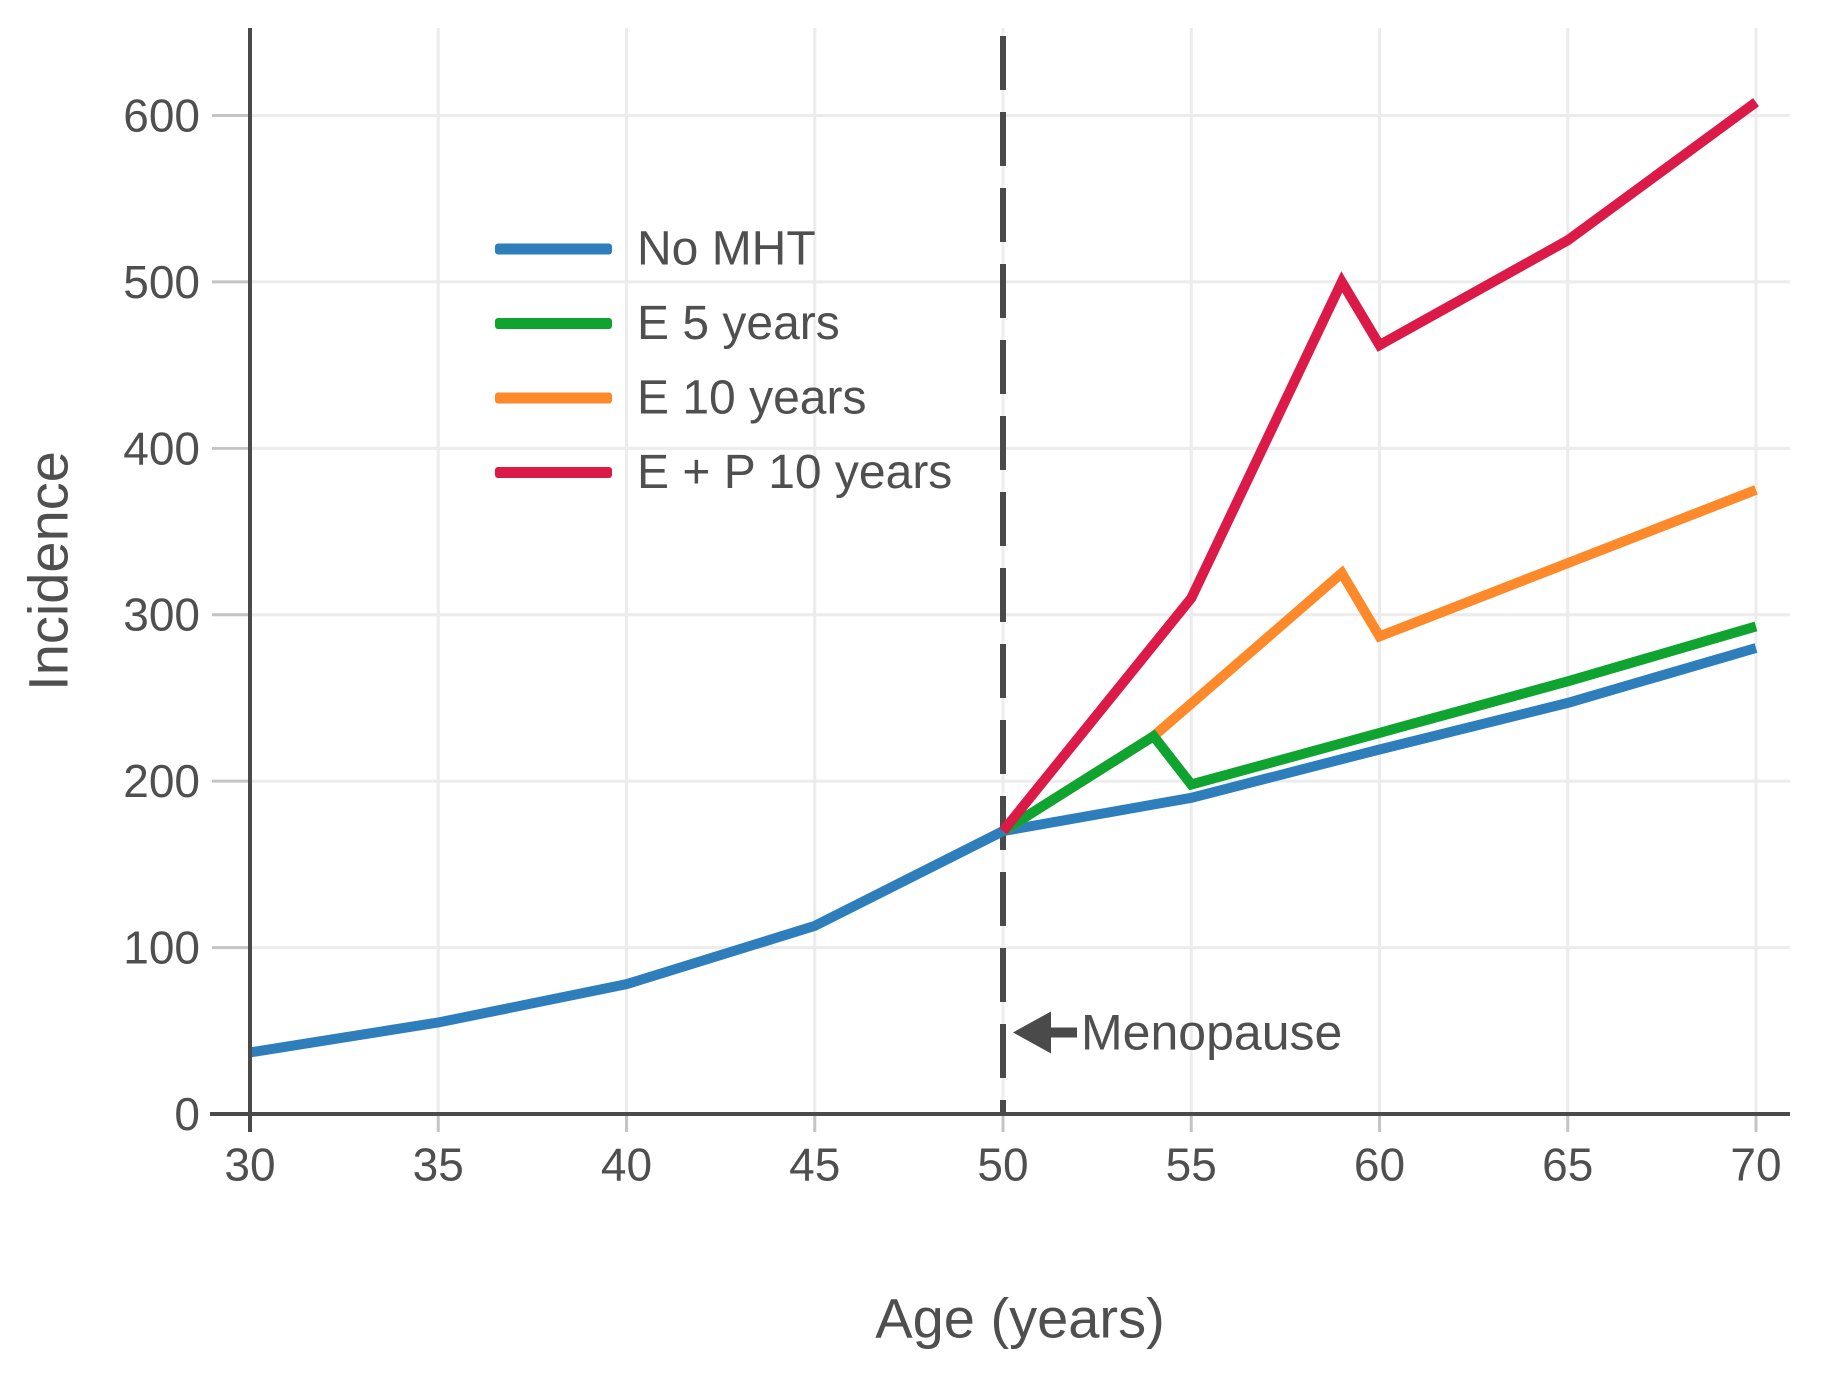 The width and height of the screenshot is (1834, 1378). What do you see at coordinates (48, 571) in the screenshot?
I see `y-axis-title: Incidence` at bounding box center [48, 571].